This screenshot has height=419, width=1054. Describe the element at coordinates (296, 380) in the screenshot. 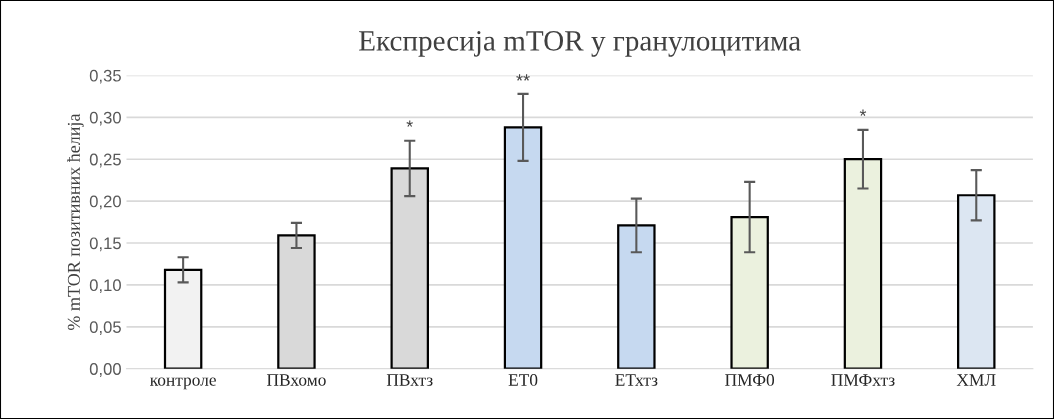

I see `x-tick-label: ПВхомо` at that location.